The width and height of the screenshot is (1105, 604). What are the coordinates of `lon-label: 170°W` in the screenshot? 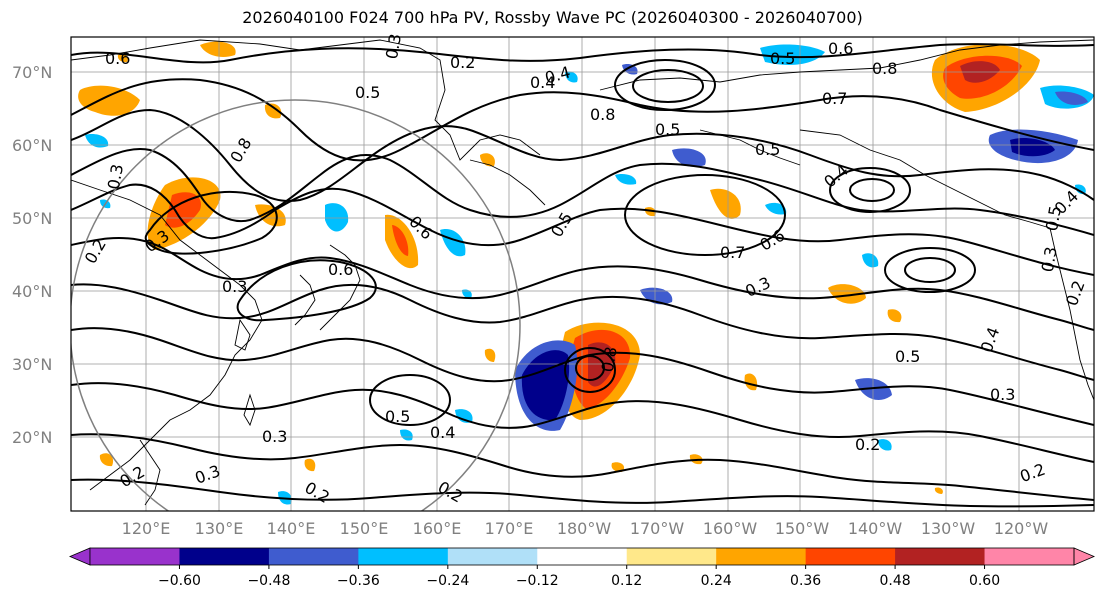 It's located at (657, 528).